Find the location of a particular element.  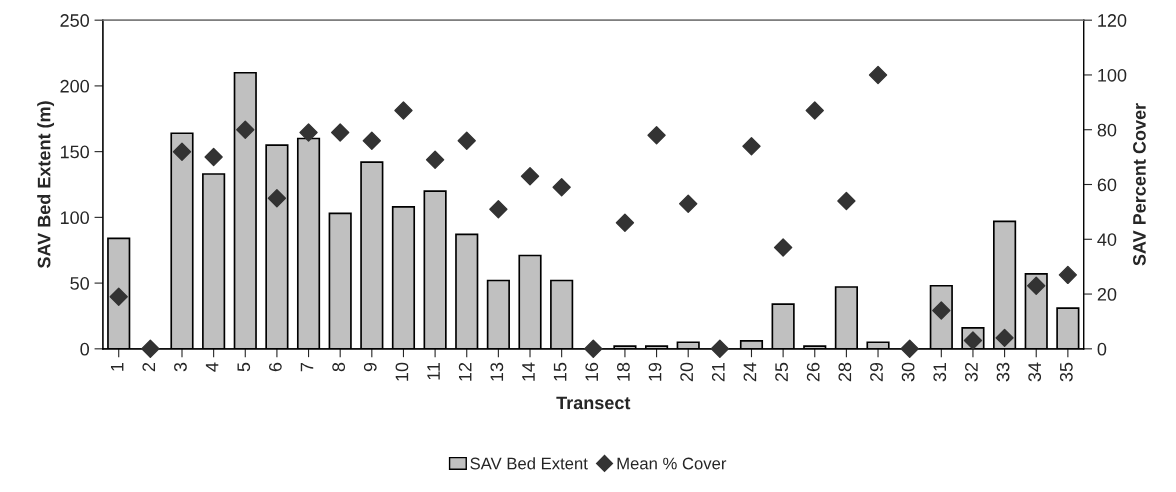

x-tick-label: 7 is located at coordinates (307, 367).